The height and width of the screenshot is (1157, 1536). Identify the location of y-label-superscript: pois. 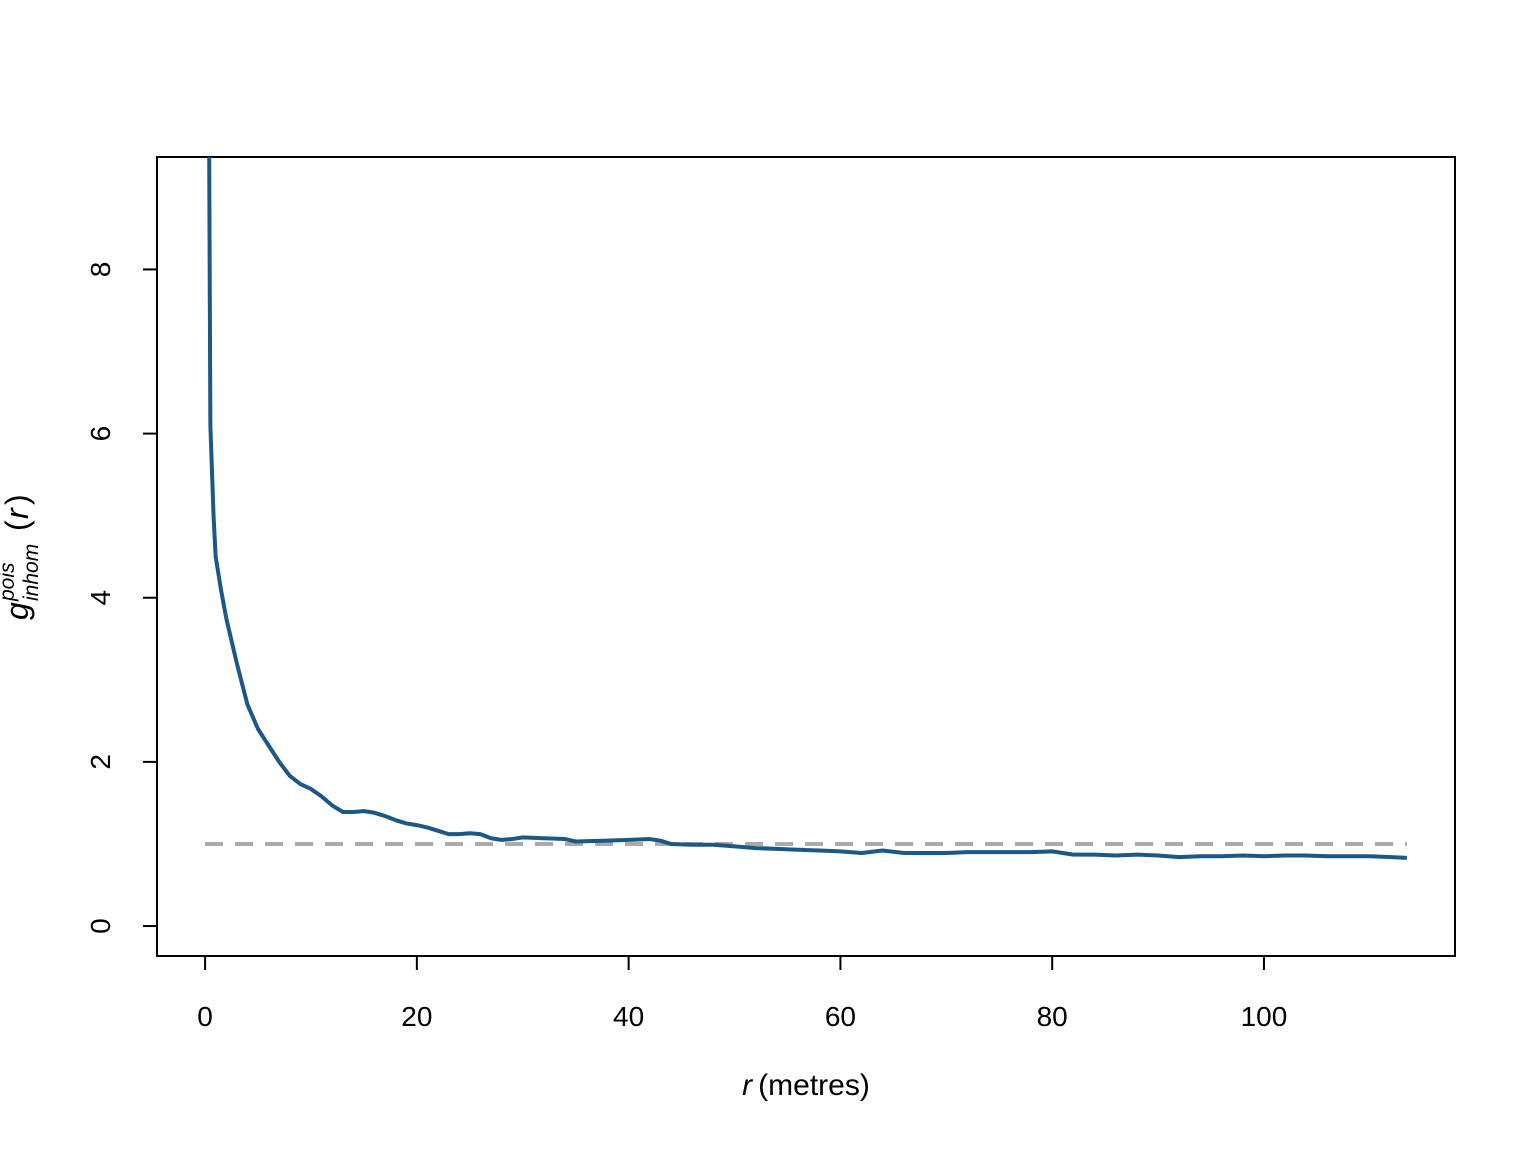
(9, 582).